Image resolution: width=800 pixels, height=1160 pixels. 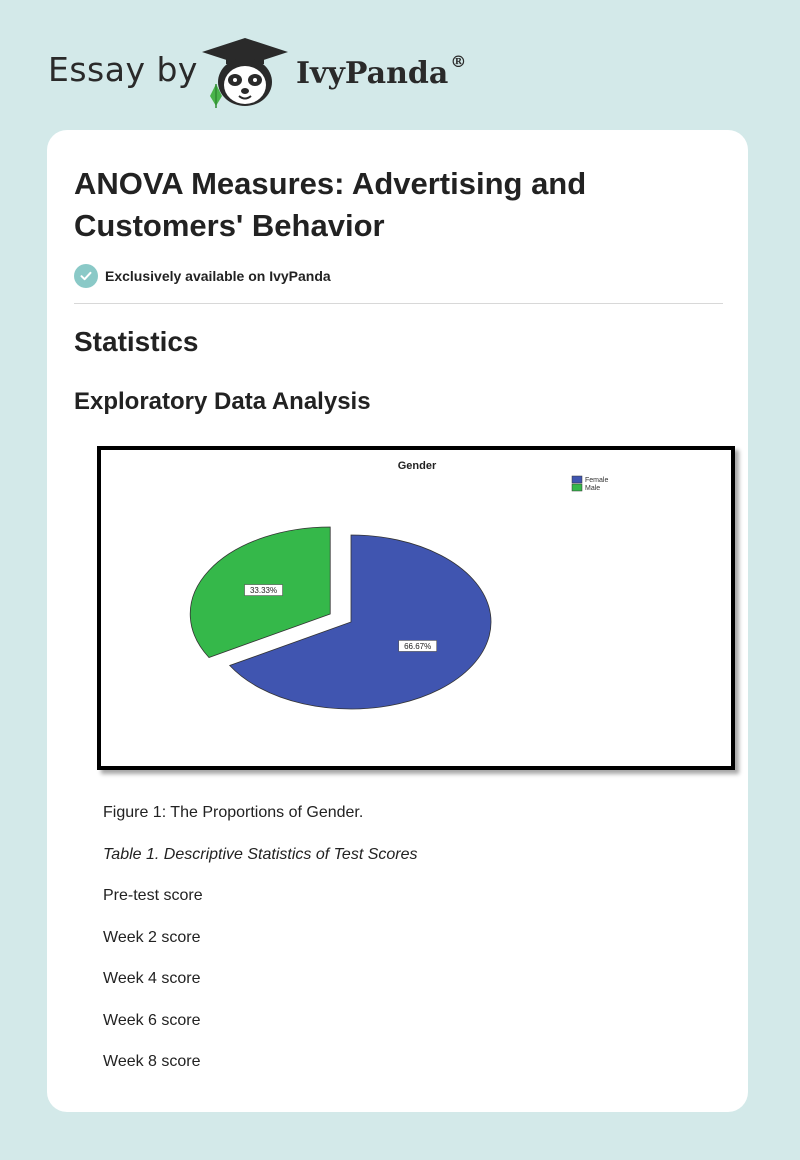 I want to click on divider, so click(x=398, y=303).